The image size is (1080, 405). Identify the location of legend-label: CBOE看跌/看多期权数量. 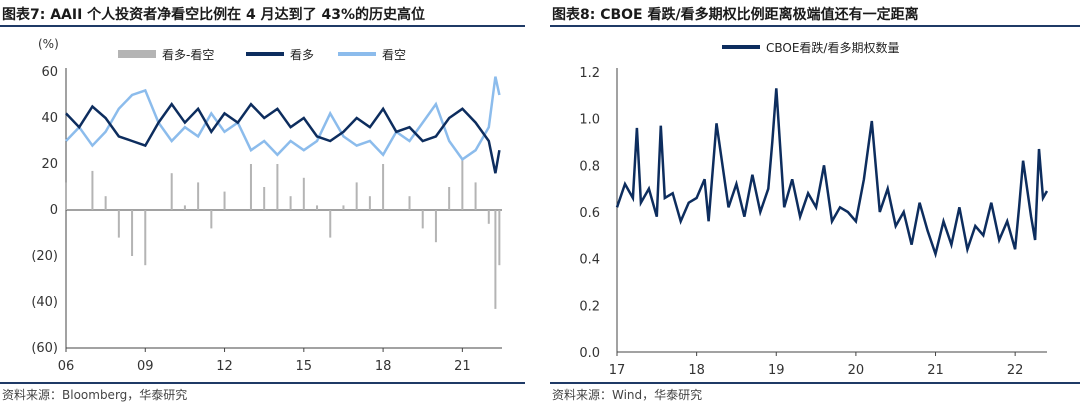
(832, 47).